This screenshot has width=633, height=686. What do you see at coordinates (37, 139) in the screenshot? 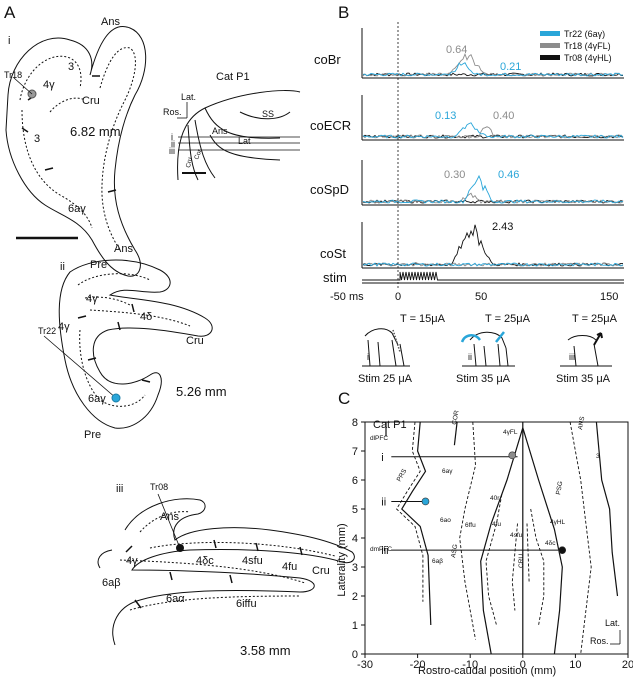
I see `a-i-area-3b: 3` at bounding box center [37, 139].